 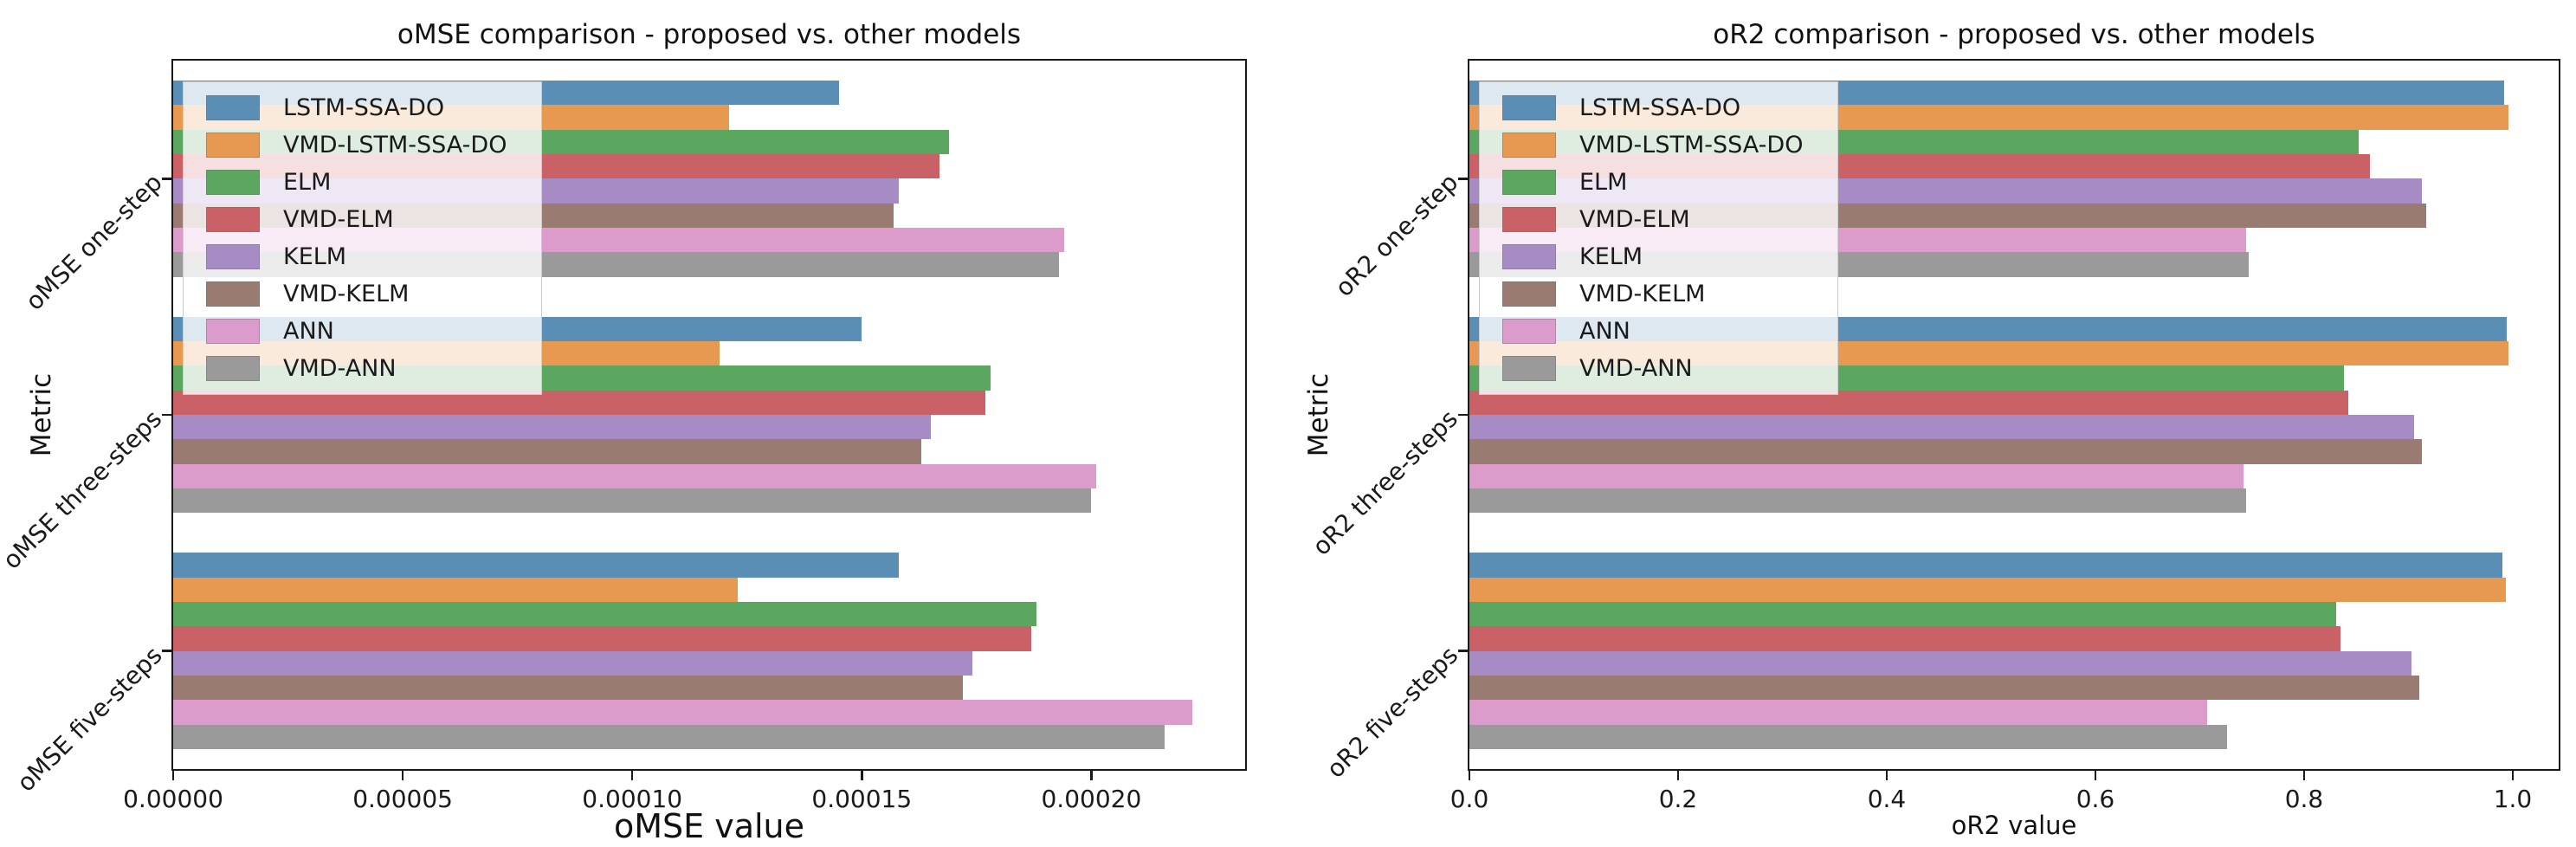 I want to click on x-tick-0.0, so click(x=1469, y=774).